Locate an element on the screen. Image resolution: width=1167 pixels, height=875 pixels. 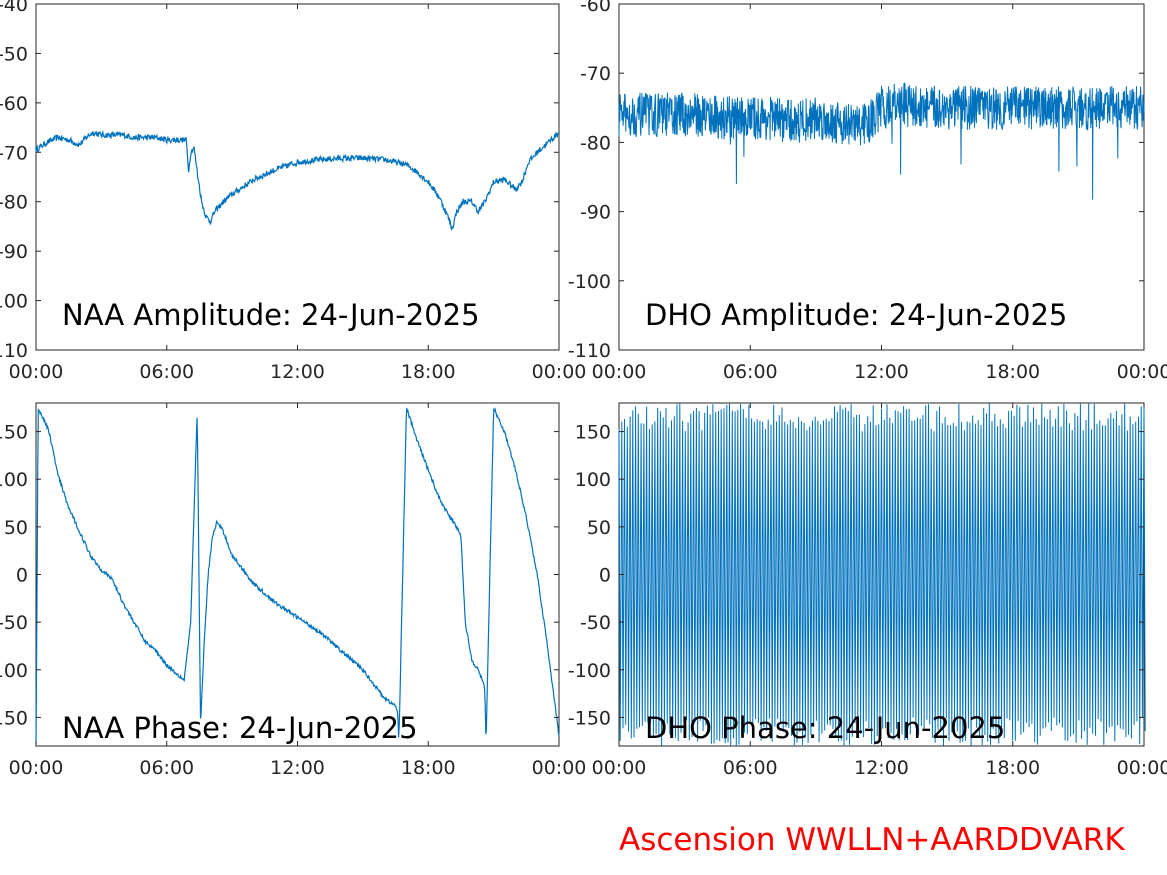
panel-title: NAA Phase: 24-Jun-2025 is located at coordinates (240, 728).